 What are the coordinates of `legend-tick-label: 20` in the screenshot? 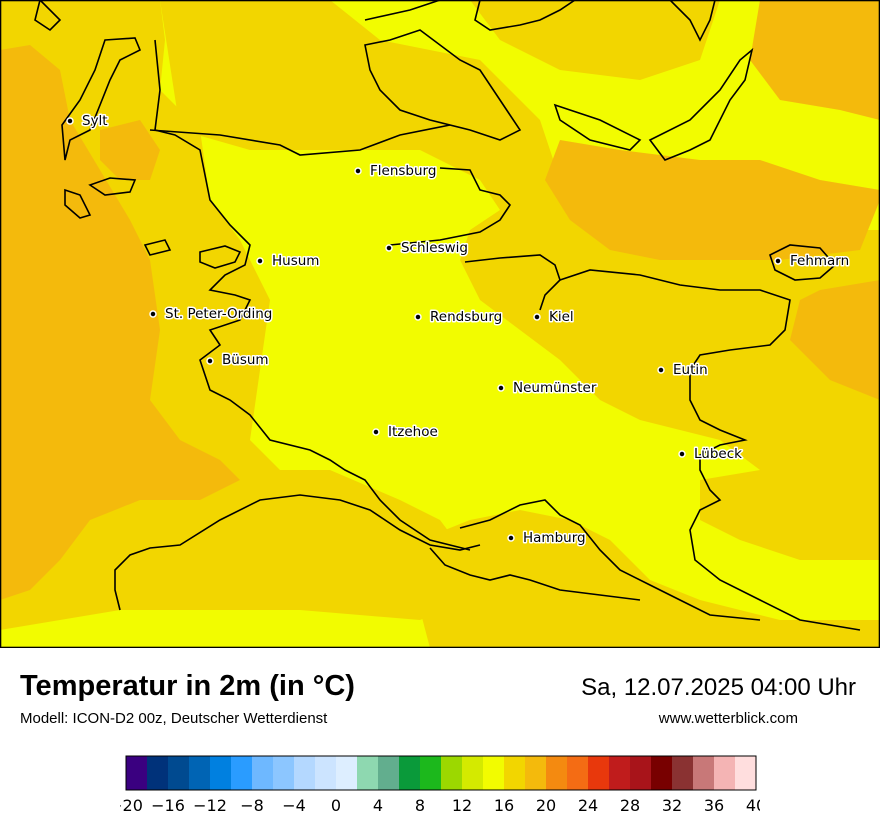 It's located at (546, 805).